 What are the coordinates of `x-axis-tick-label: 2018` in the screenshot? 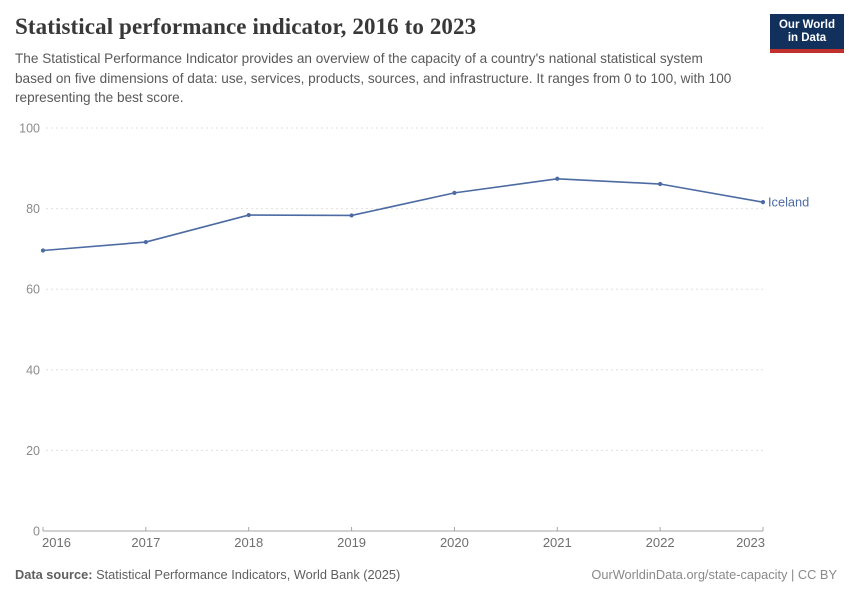 It's located at (248, 542).